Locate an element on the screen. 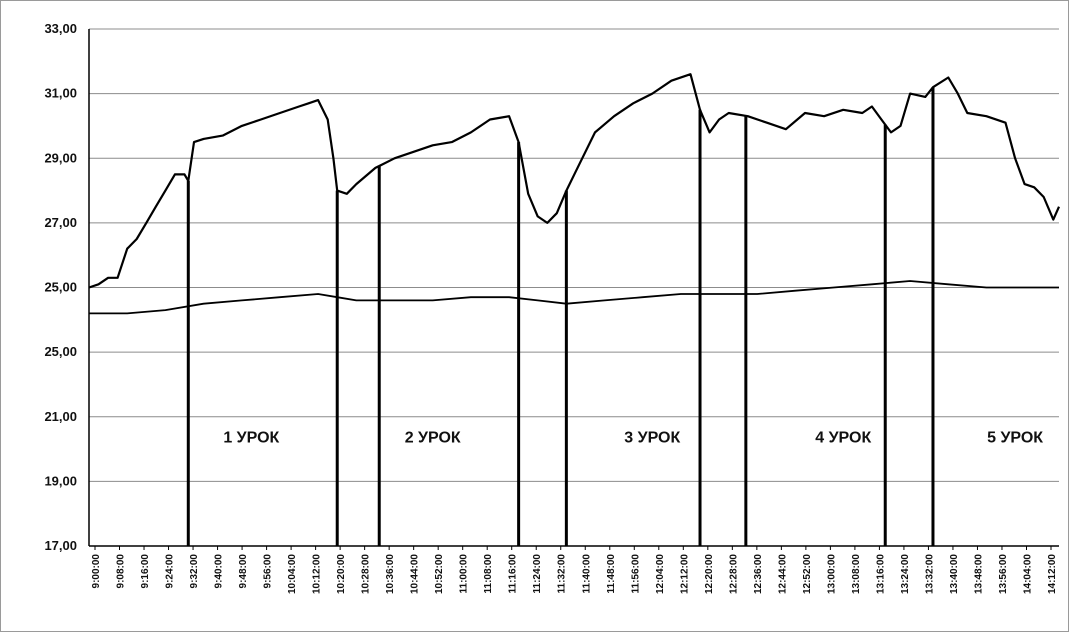 This screenshot has height=633, width=1069. x-tick-label: 9:08:00 is located at coordinates (121, 571).